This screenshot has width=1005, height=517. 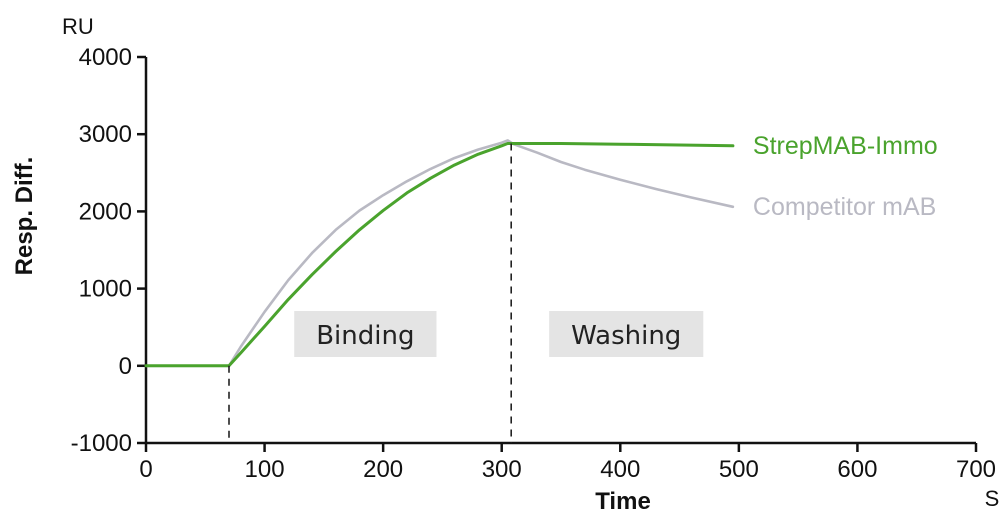 I want to click on y-tick-label: 4000, so click(x=105, y=57).